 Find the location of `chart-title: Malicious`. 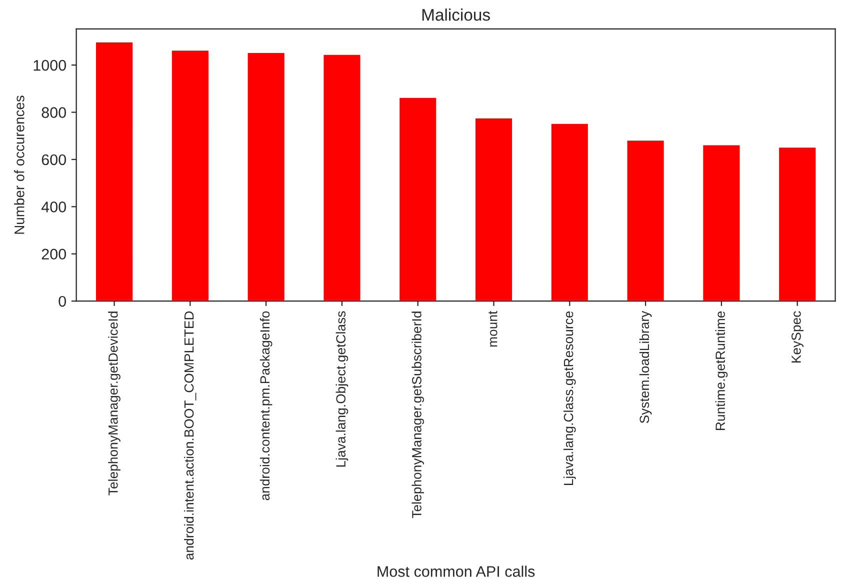

chart-title: Malicious is located at coordinates (456, 14).